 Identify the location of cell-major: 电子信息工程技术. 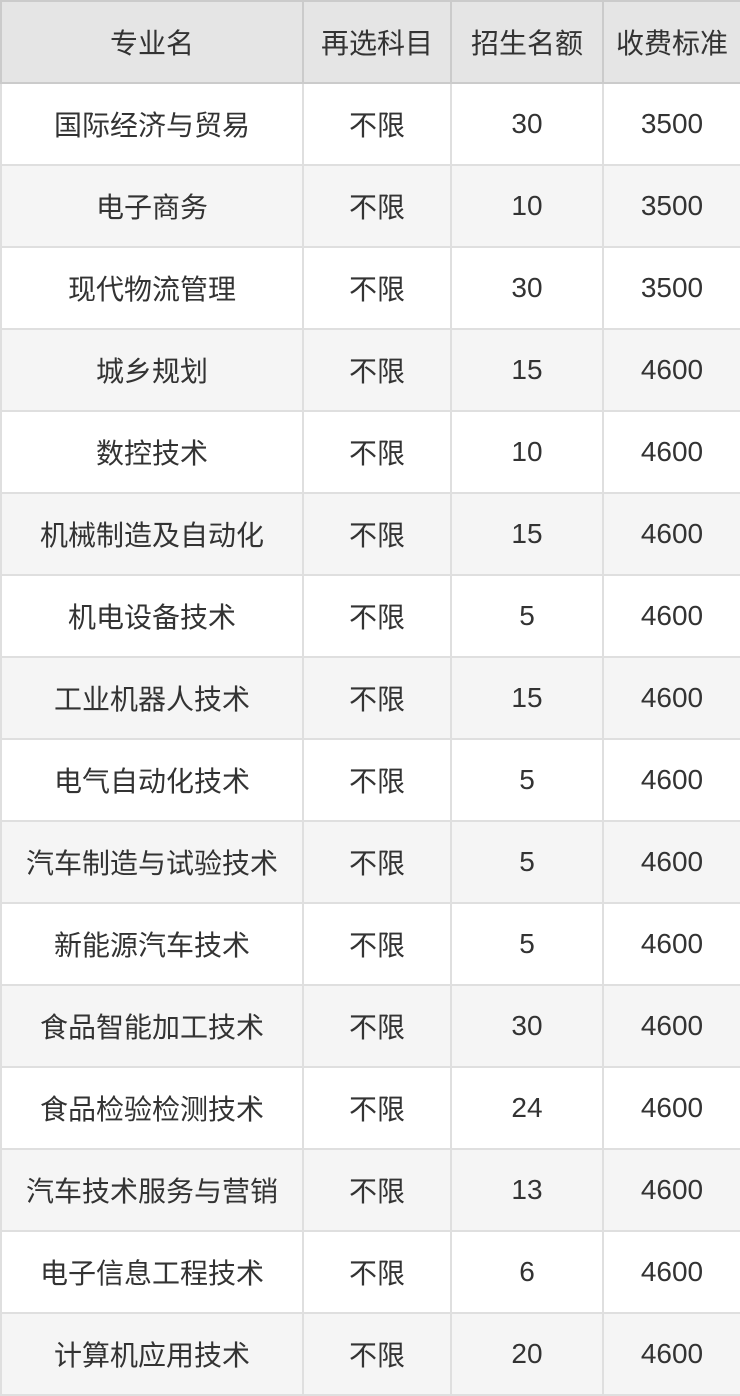
(152, 1272).